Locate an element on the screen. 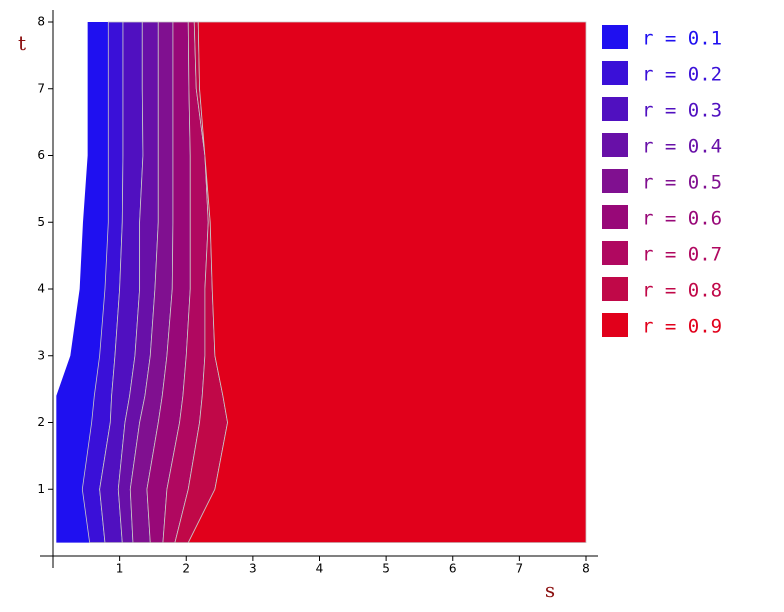 The height and width of the screenshot is (612, 784). legend-label: r = 0.3 is located at coordinates (682, 111).